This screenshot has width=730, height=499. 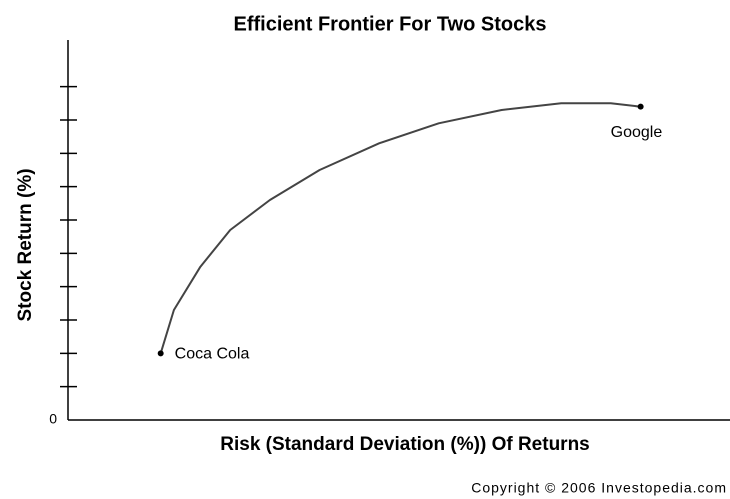 I want to click on point-label: Google, so click(x=637, y=132).